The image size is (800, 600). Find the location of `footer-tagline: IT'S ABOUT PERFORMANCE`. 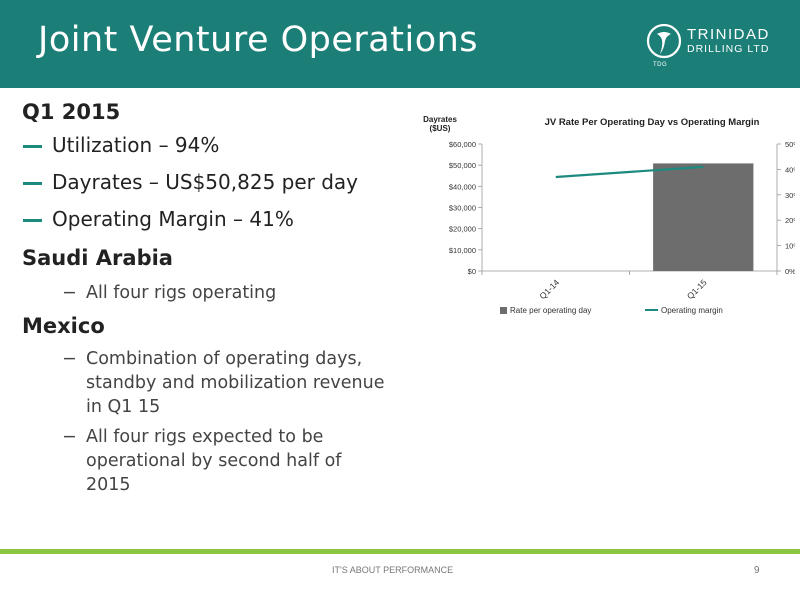

footer-tagline: IT'S ABOUT PERFORMANCE is located at coordinates (393, 570).